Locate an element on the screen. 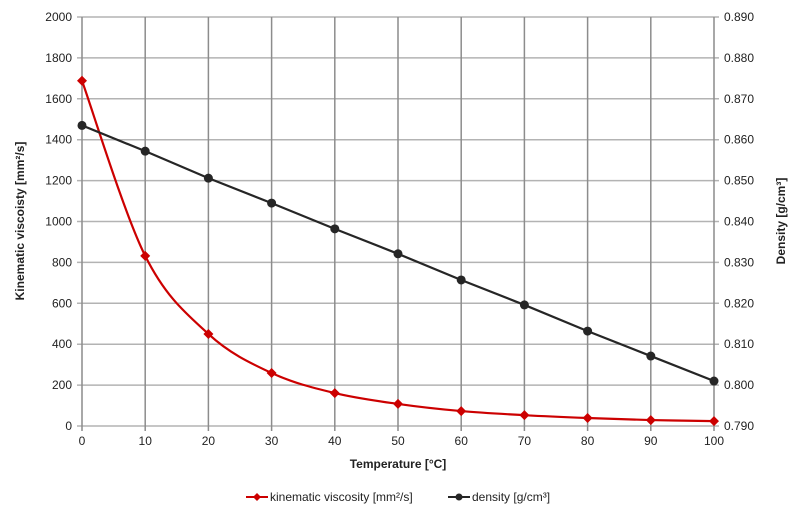  x-tick-label: 60 is located at coordinates (462, 441).